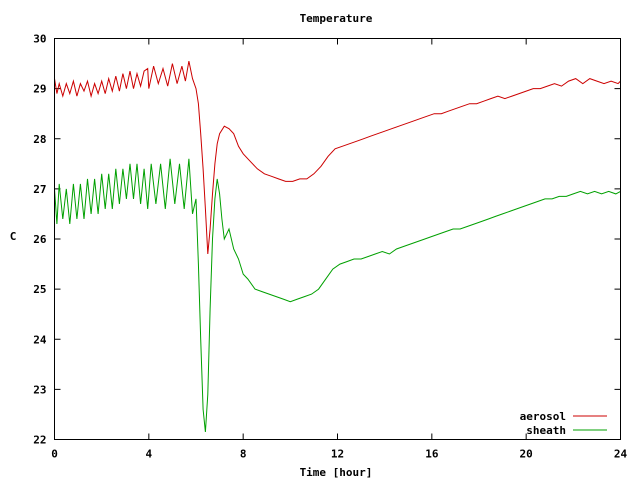 The image size is (640, 480). What do you see at coordinates (243, 454) in the screenshot?
I see `x-tick-label: 8` at bounding box center [243, 454].